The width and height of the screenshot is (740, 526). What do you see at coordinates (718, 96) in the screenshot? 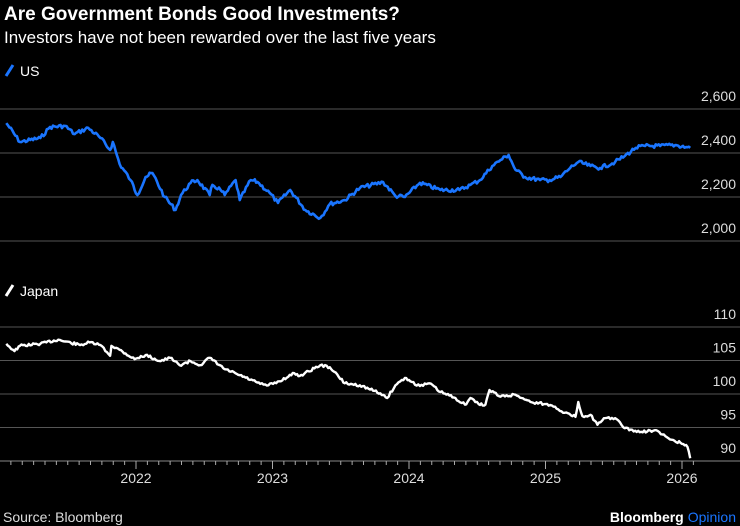
I see `us-ytick-label: 2,600` at bounding box center [718, 96].